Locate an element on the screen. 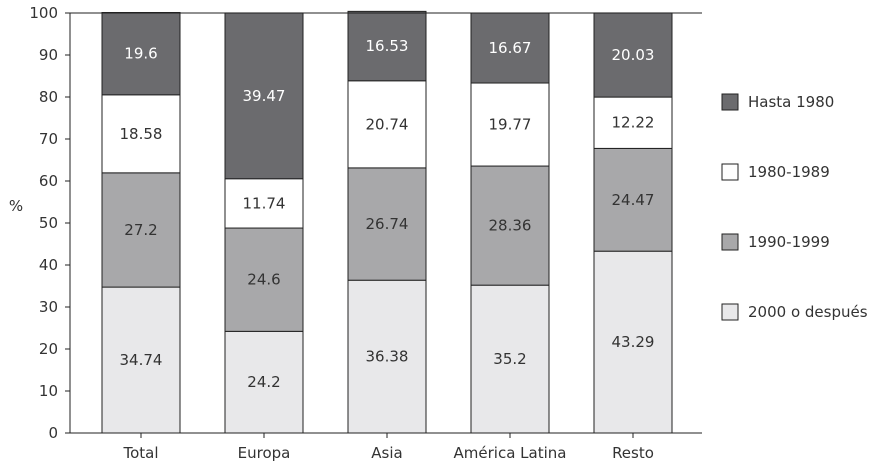 The height and width of the screenshot is (466, 878). legend-item: 1990-1999 is located at coordinates (775, 242).